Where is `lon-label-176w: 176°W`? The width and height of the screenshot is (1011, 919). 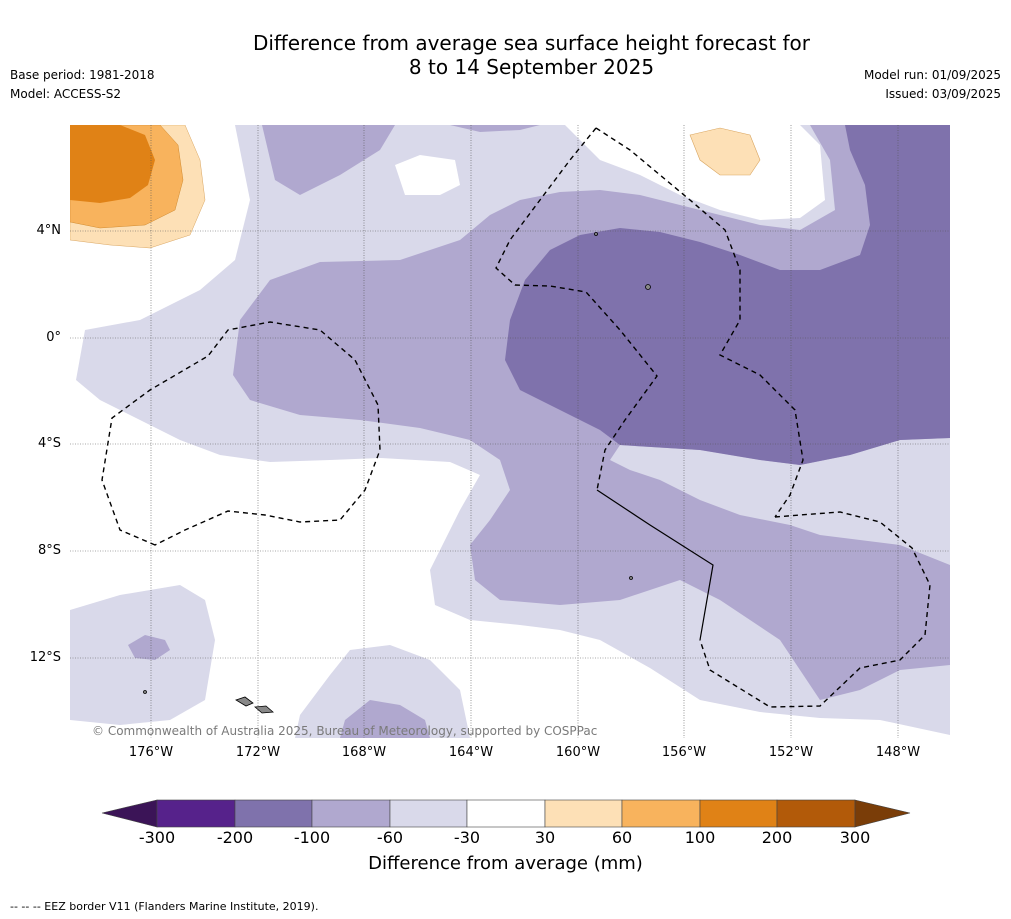 lon-label-176w: 176°W is located at coordinates (151, 752).